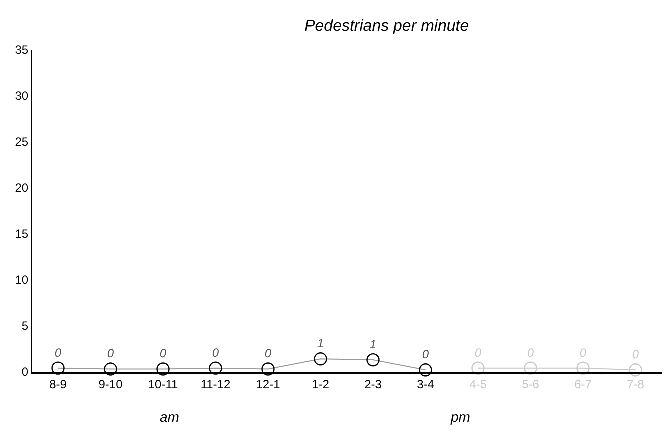  What do you see at coordinates (25, 326) in the screenshot?
I see `y-tick-label: 5` at bounding box center [25, 326].